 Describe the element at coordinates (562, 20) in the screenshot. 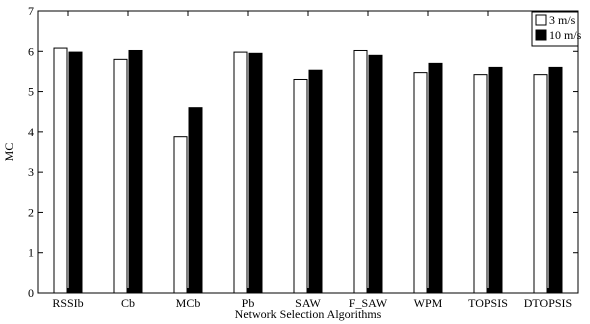

I see `legend-label-3ms: 3 m/s` at that location.